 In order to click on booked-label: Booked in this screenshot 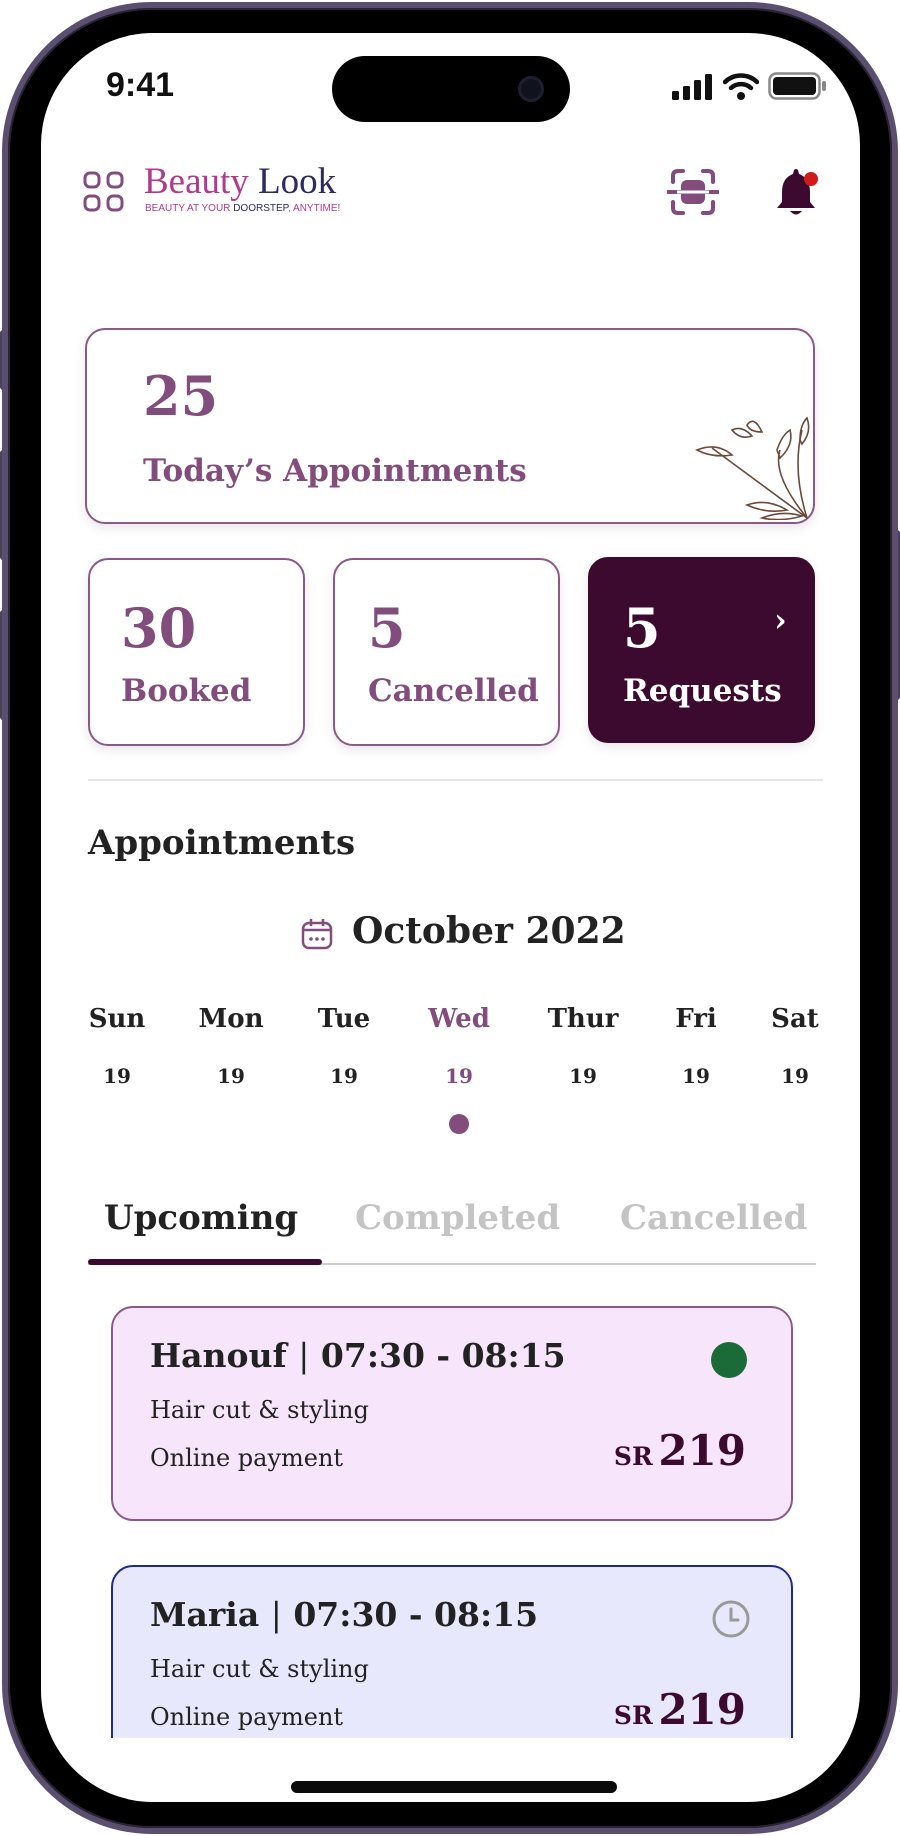, I will do `click(186, 691)`.